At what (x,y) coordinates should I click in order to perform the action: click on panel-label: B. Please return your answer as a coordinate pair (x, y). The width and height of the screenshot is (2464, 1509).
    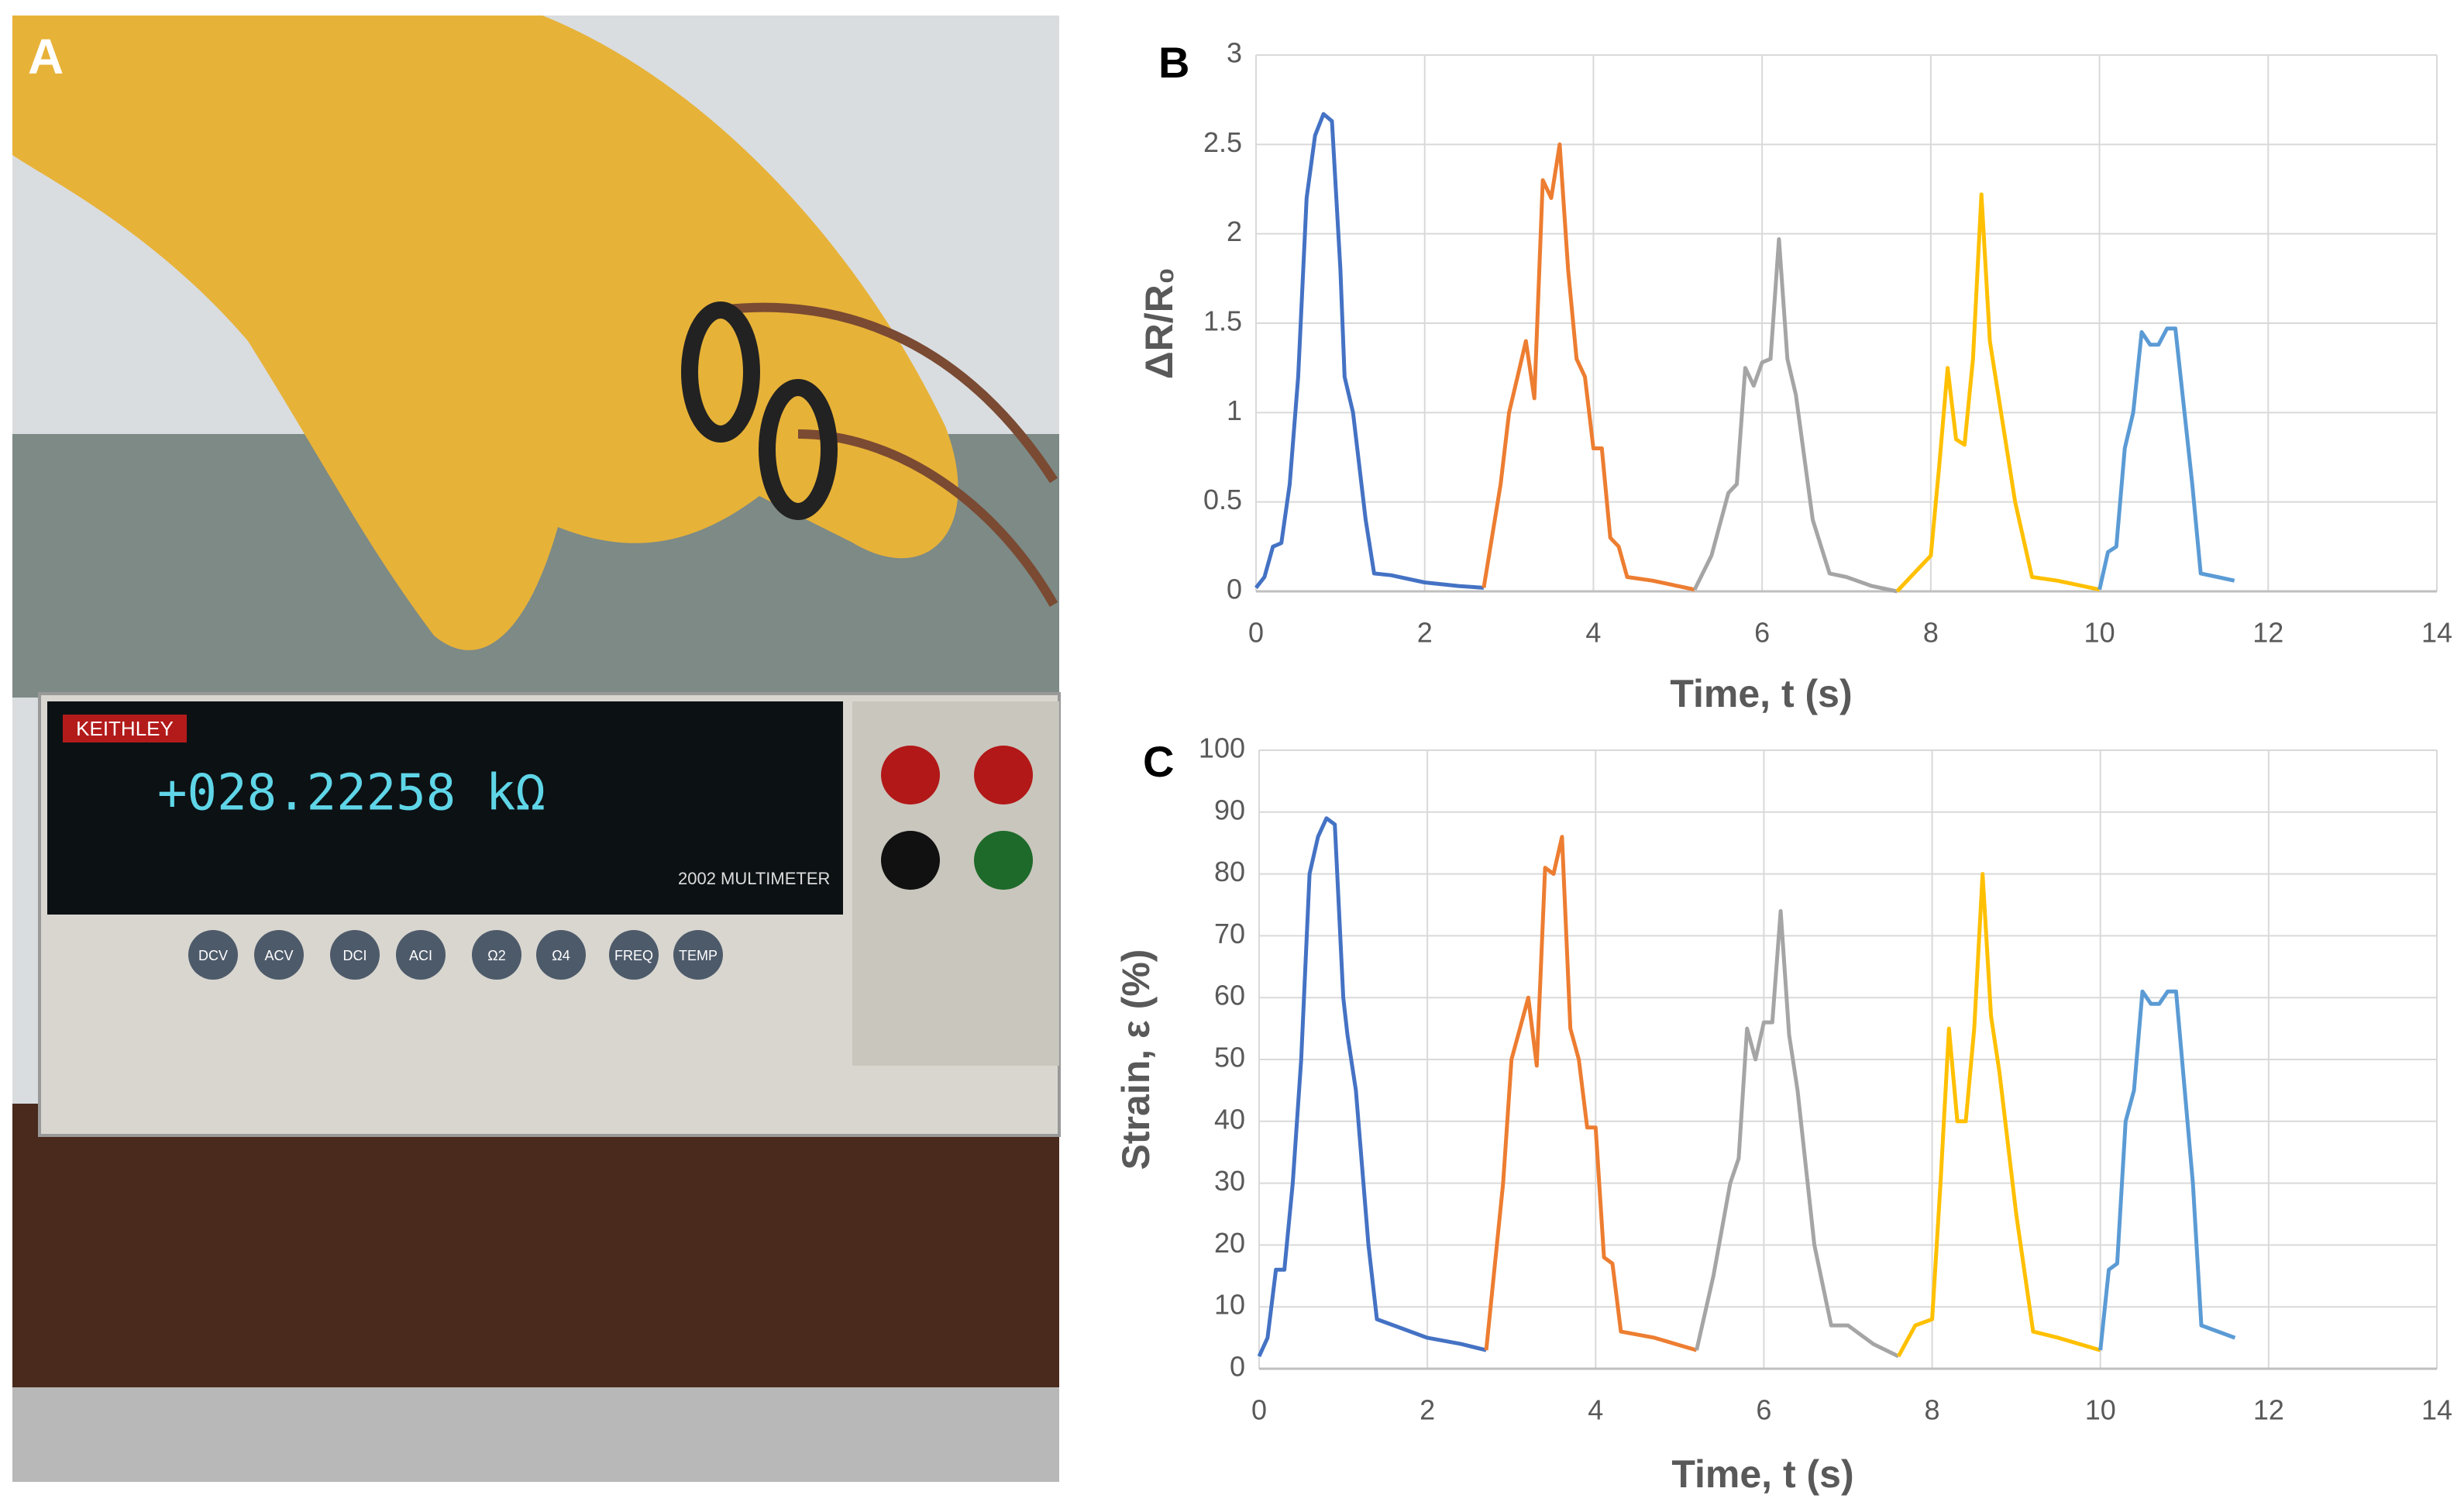
    Looking at the image, I should click on (1173, 63).